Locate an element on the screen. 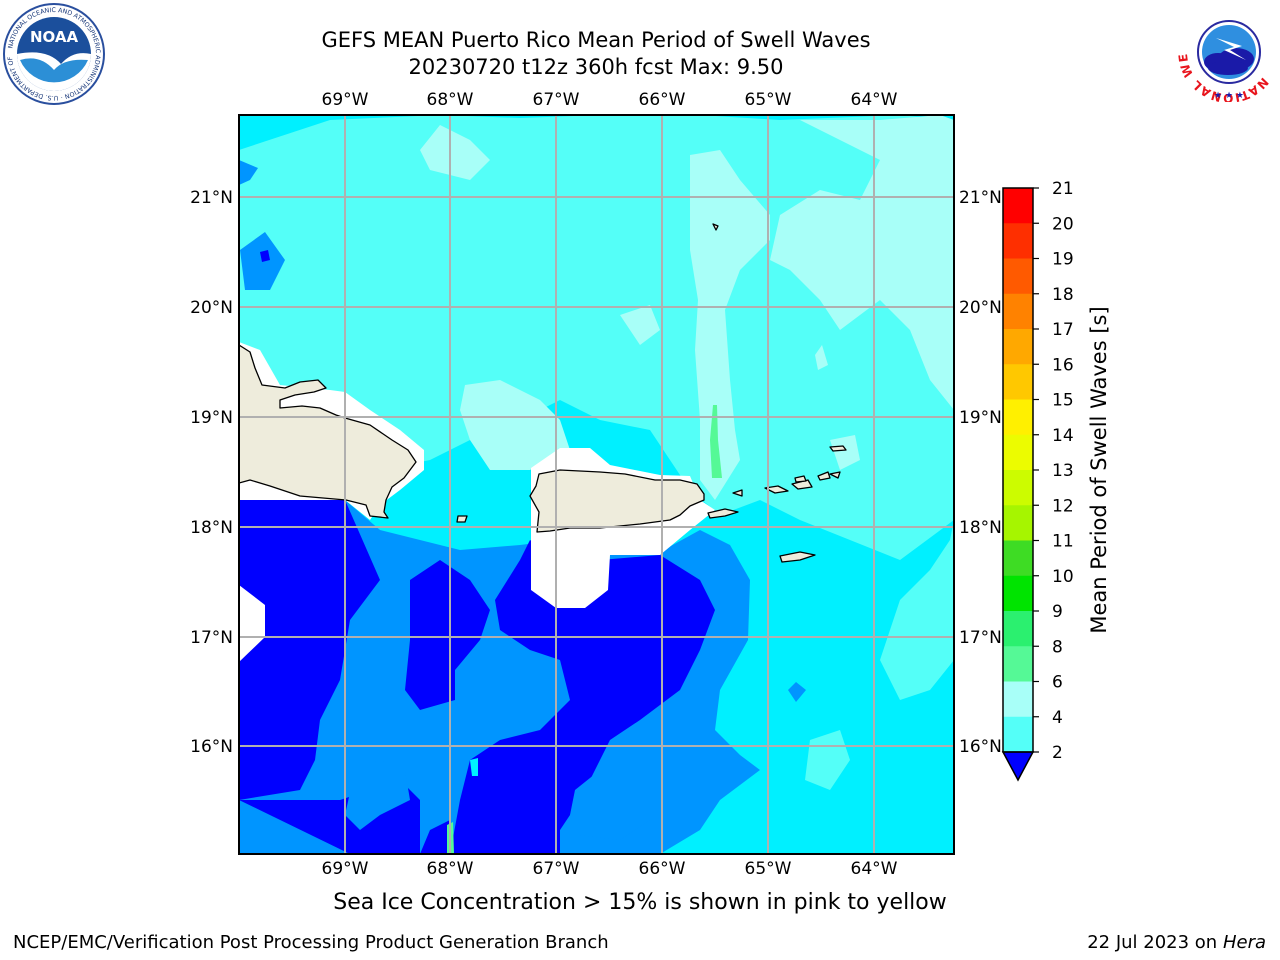 This screenshot has width=1280, height=960. colorbar-tick-label: 19 is located at coordinates (1063, 260).